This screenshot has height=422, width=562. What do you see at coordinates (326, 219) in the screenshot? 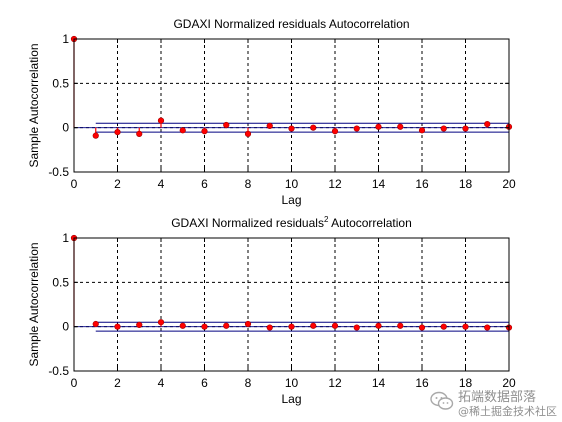
I see `chart-title-superscript: 2` at bounding box center [326, 219].